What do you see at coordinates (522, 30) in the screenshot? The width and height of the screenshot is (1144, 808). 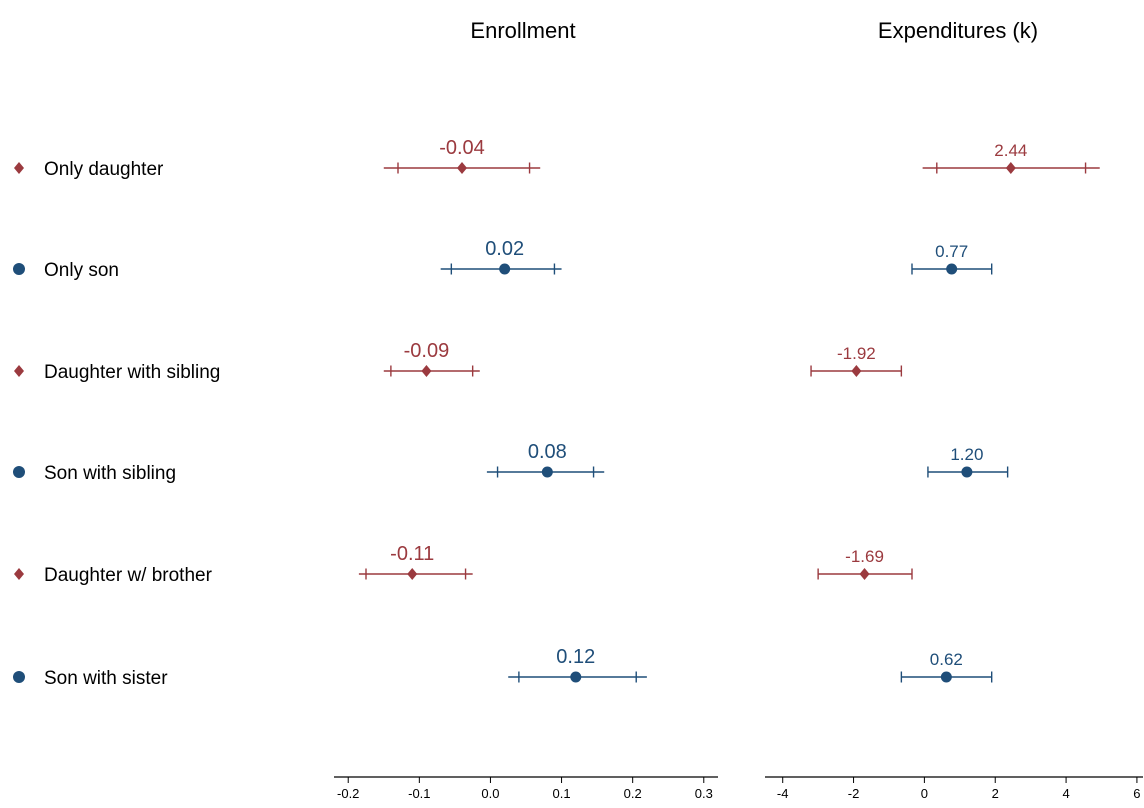 I see `enrollment-title: Enrollment` at bounding box center [522, 30].